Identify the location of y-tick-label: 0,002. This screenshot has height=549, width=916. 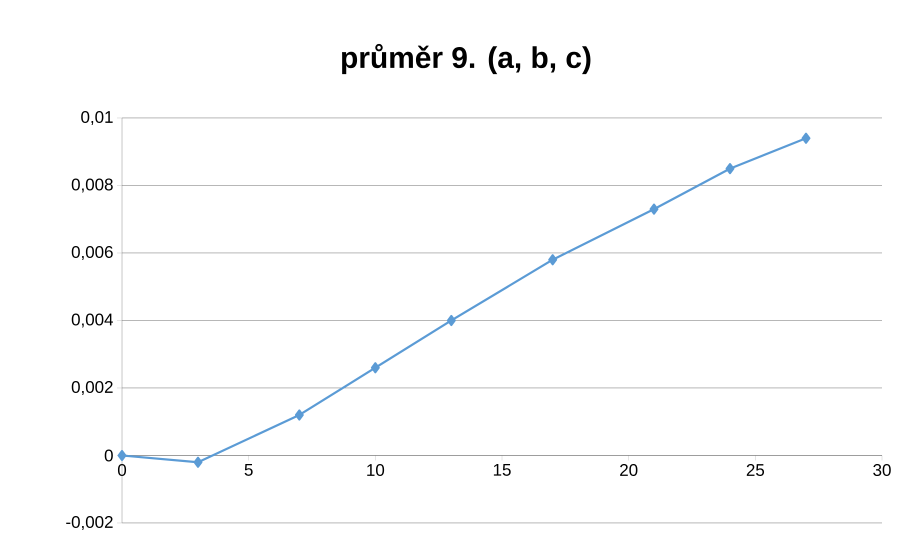
(92, 387).